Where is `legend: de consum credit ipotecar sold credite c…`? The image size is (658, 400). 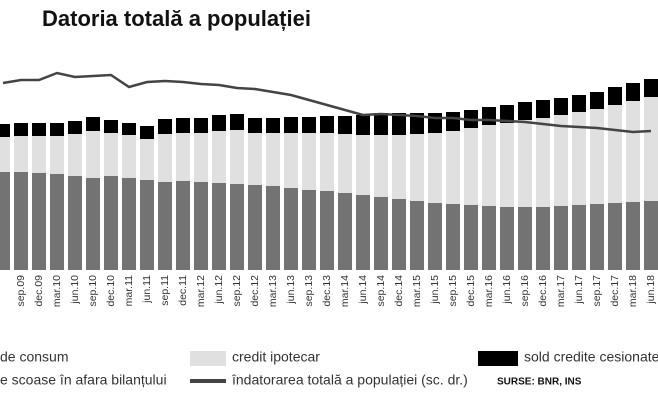 legend: de consum credit ipotecar sold credite c… is located at coordinates (329, 368).